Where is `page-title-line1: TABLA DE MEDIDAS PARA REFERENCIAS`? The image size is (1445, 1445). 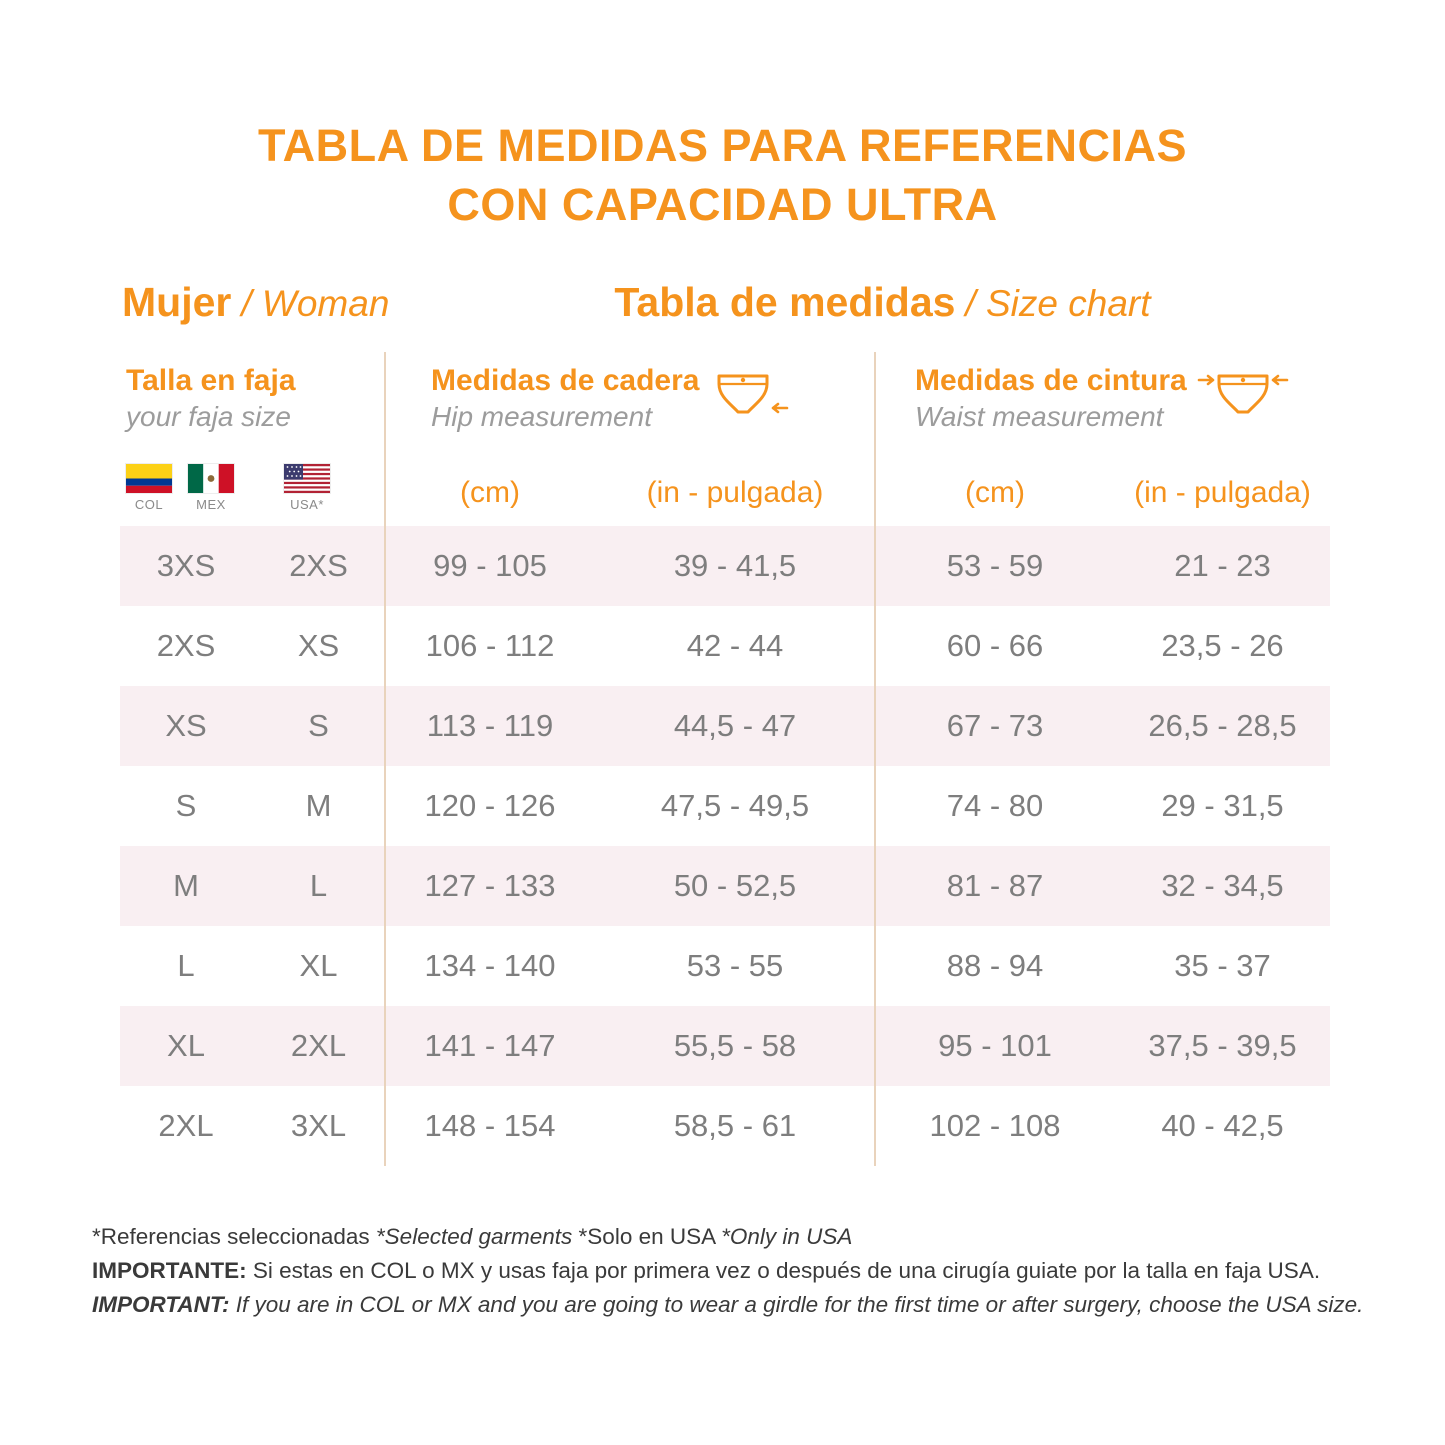
page-title-line1: TABLA DE MEDIDAS PARA REFERENCIAS is located at coordinates (722, 145).